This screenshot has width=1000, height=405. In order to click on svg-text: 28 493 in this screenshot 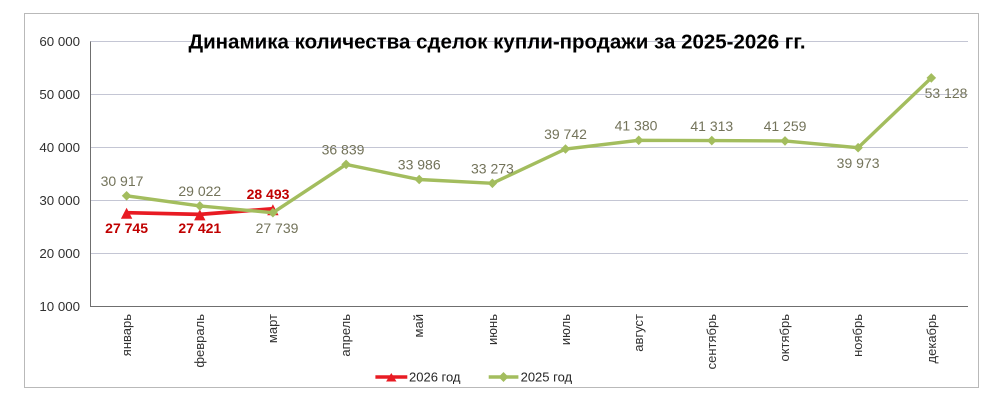, I will do `click(268, 194)`.